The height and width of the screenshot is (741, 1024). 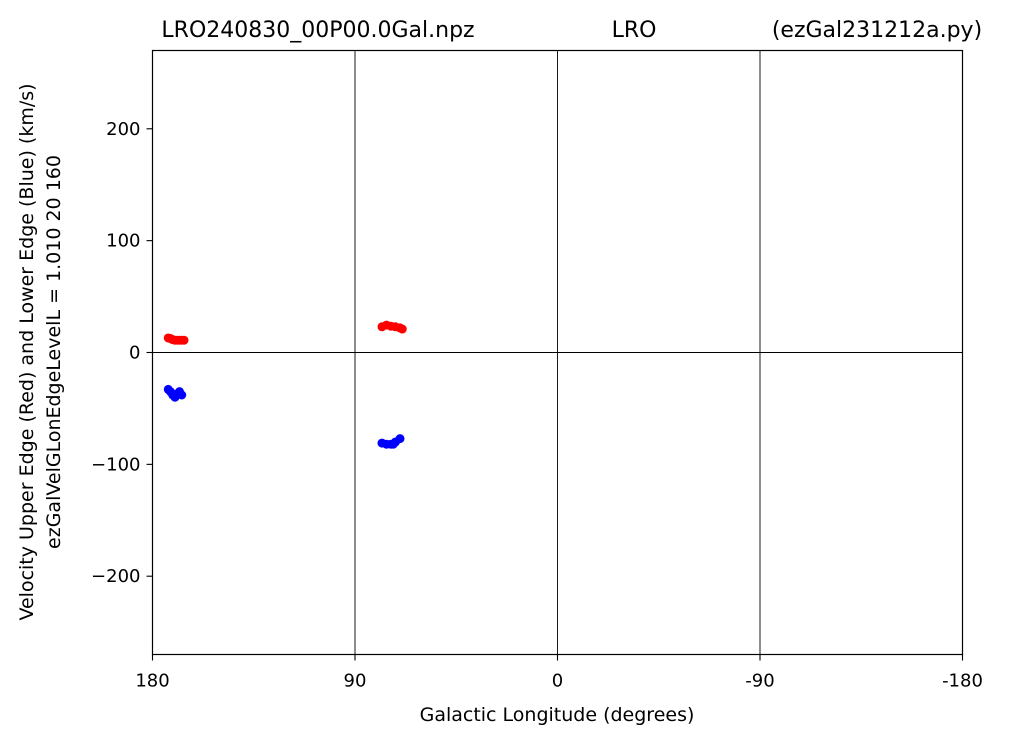 I want to click on data-points, so click(x=285, y=384).